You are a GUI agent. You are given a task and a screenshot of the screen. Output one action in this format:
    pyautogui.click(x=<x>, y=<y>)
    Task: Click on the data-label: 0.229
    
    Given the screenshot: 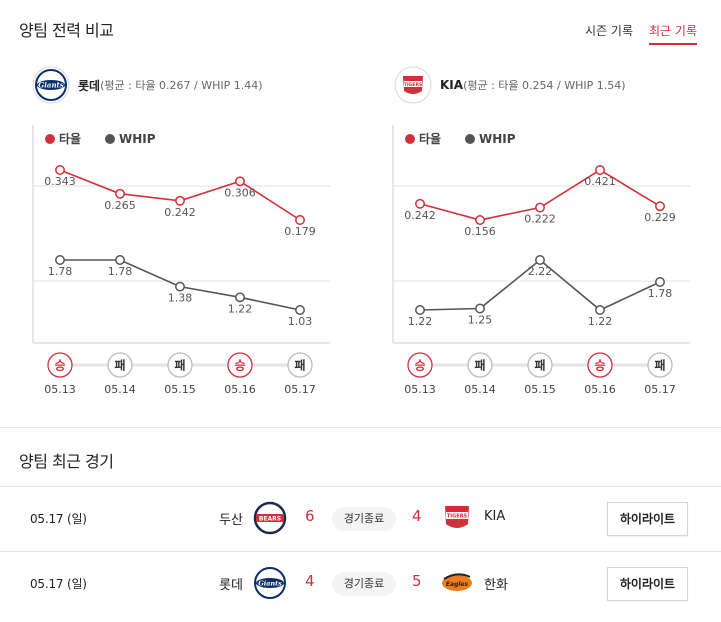 What is the action you would take?
    pyautogui.click(x=660, y=217)
    